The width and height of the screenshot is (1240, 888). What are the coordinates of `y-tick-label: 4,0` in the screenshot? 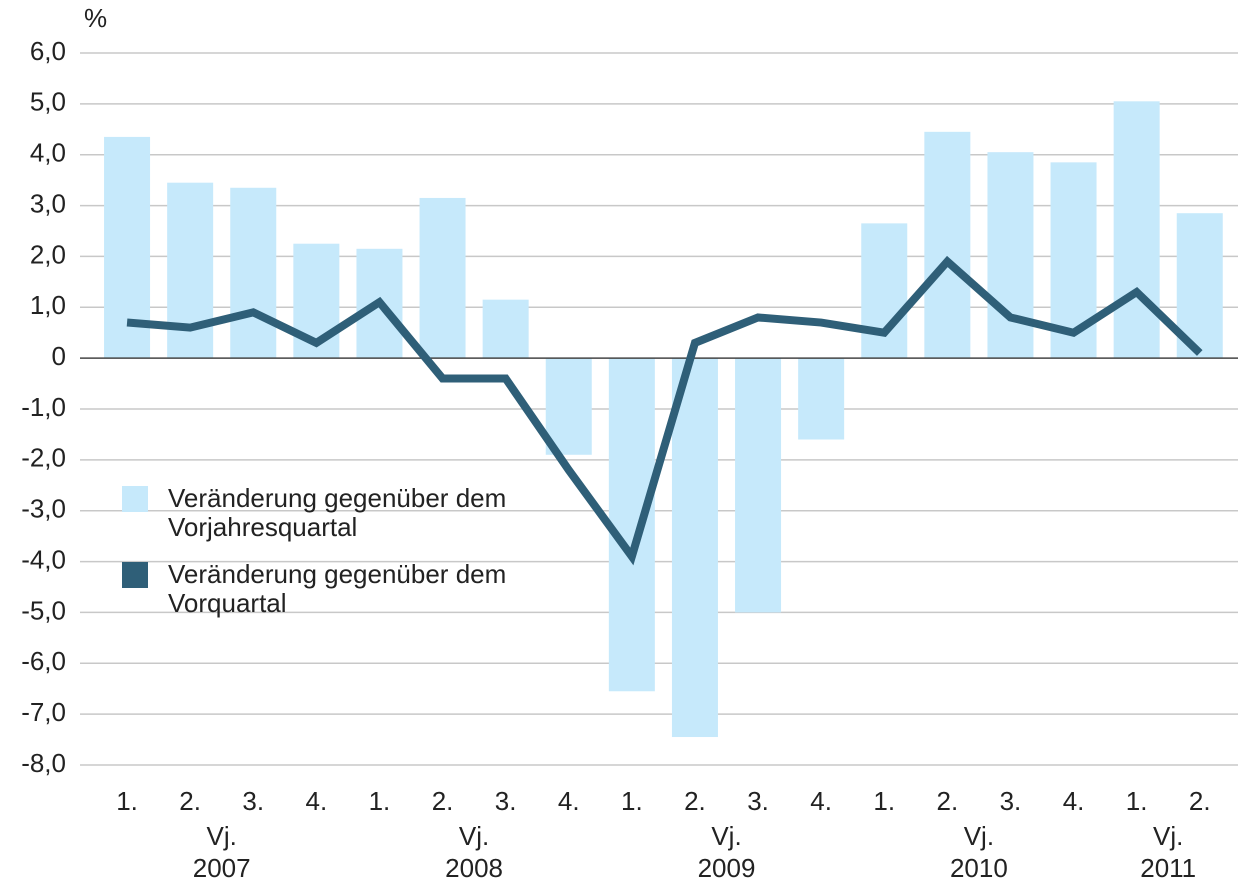 It's located at (48, 153).